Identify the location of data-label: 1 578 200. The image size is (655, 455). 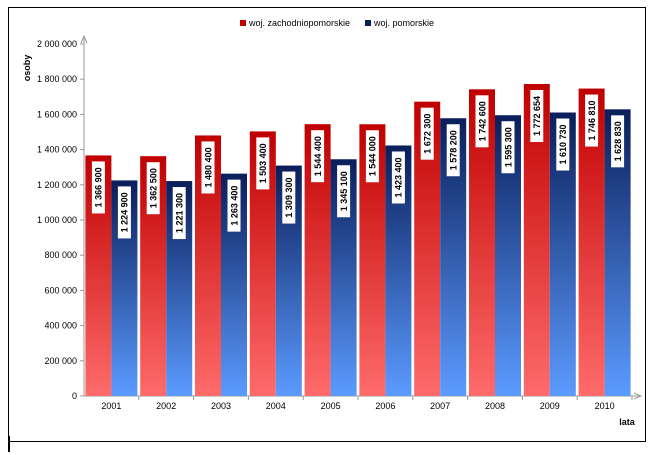
(453, 150).